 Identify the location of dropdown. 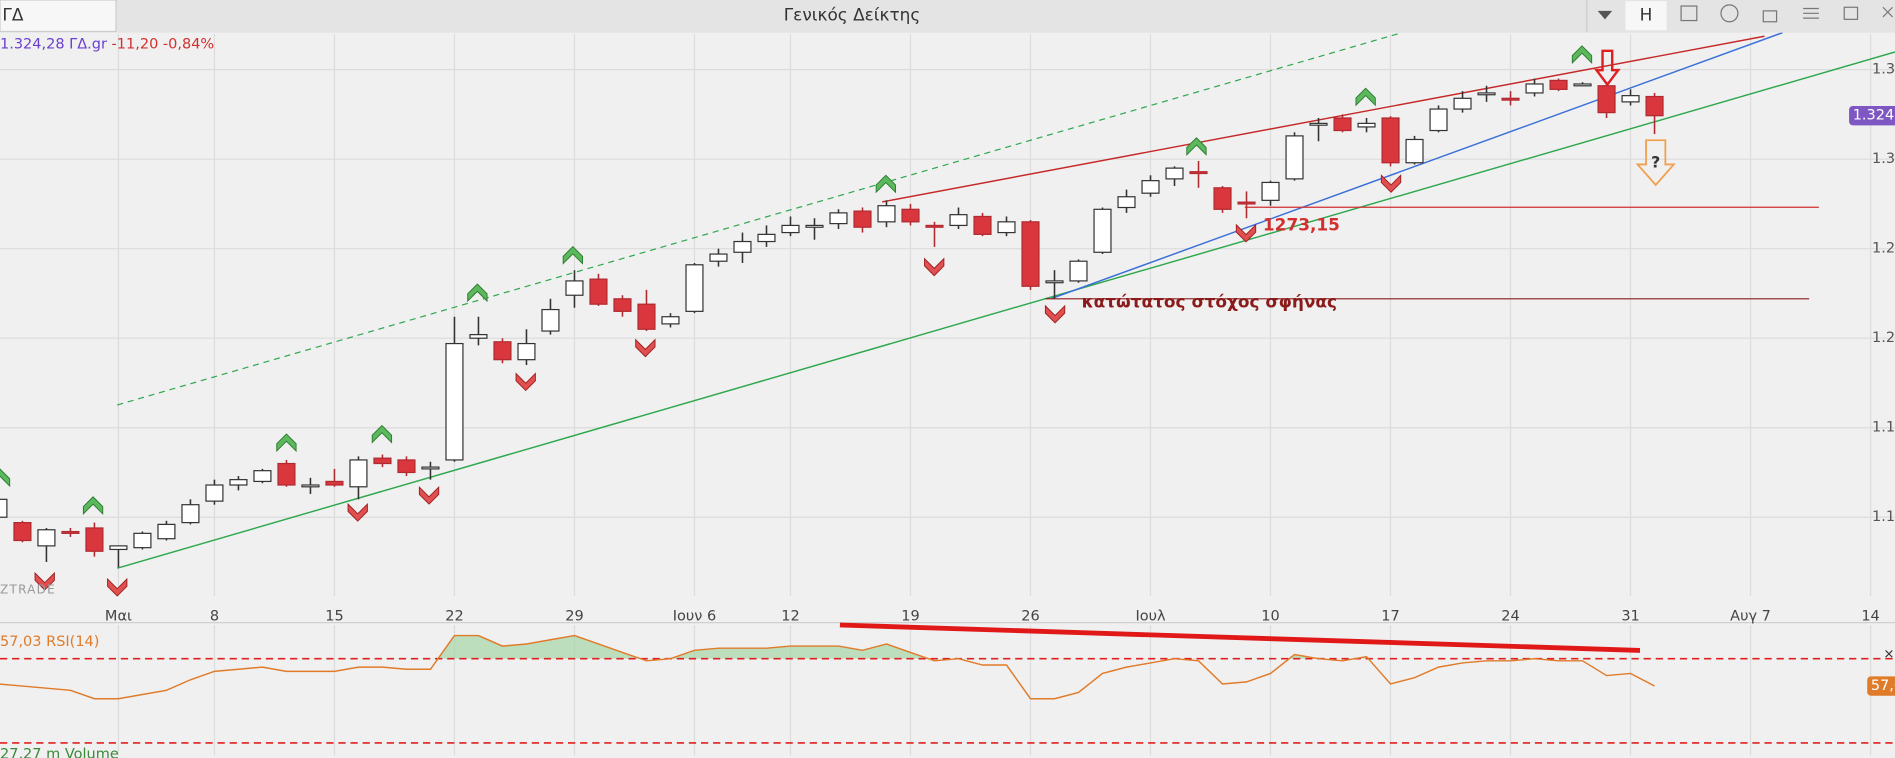
(1605, 15).